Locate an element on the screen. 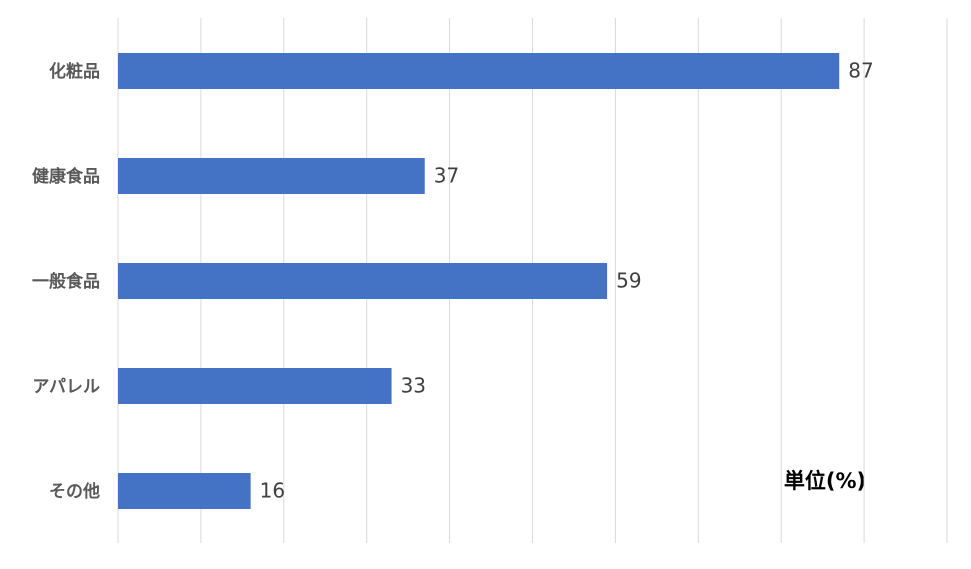 This screenshot has height=569, width=971. value-label: 33 is located at coordinates (413, 386).